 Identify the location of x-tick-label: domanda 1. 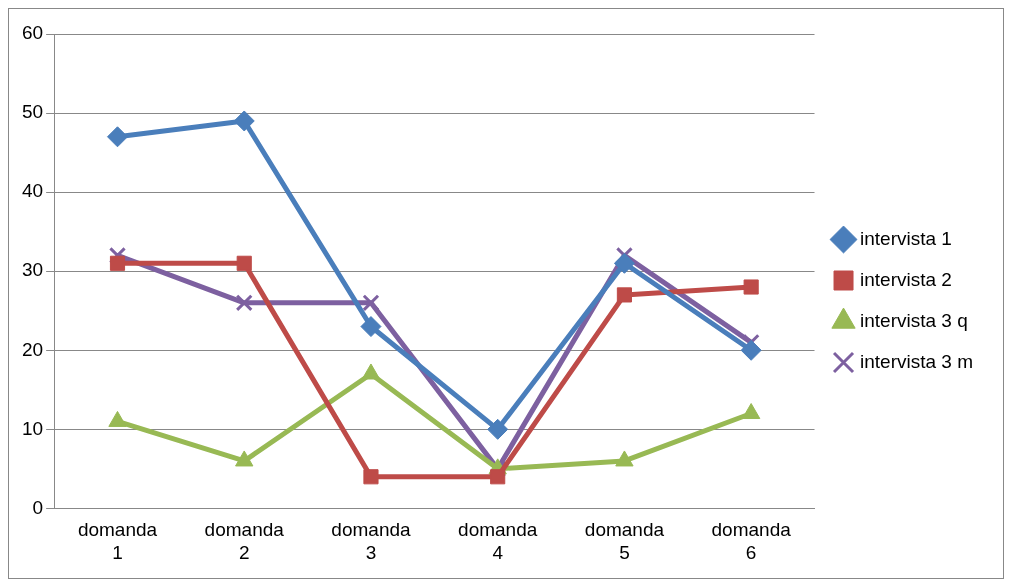
(117, 541).